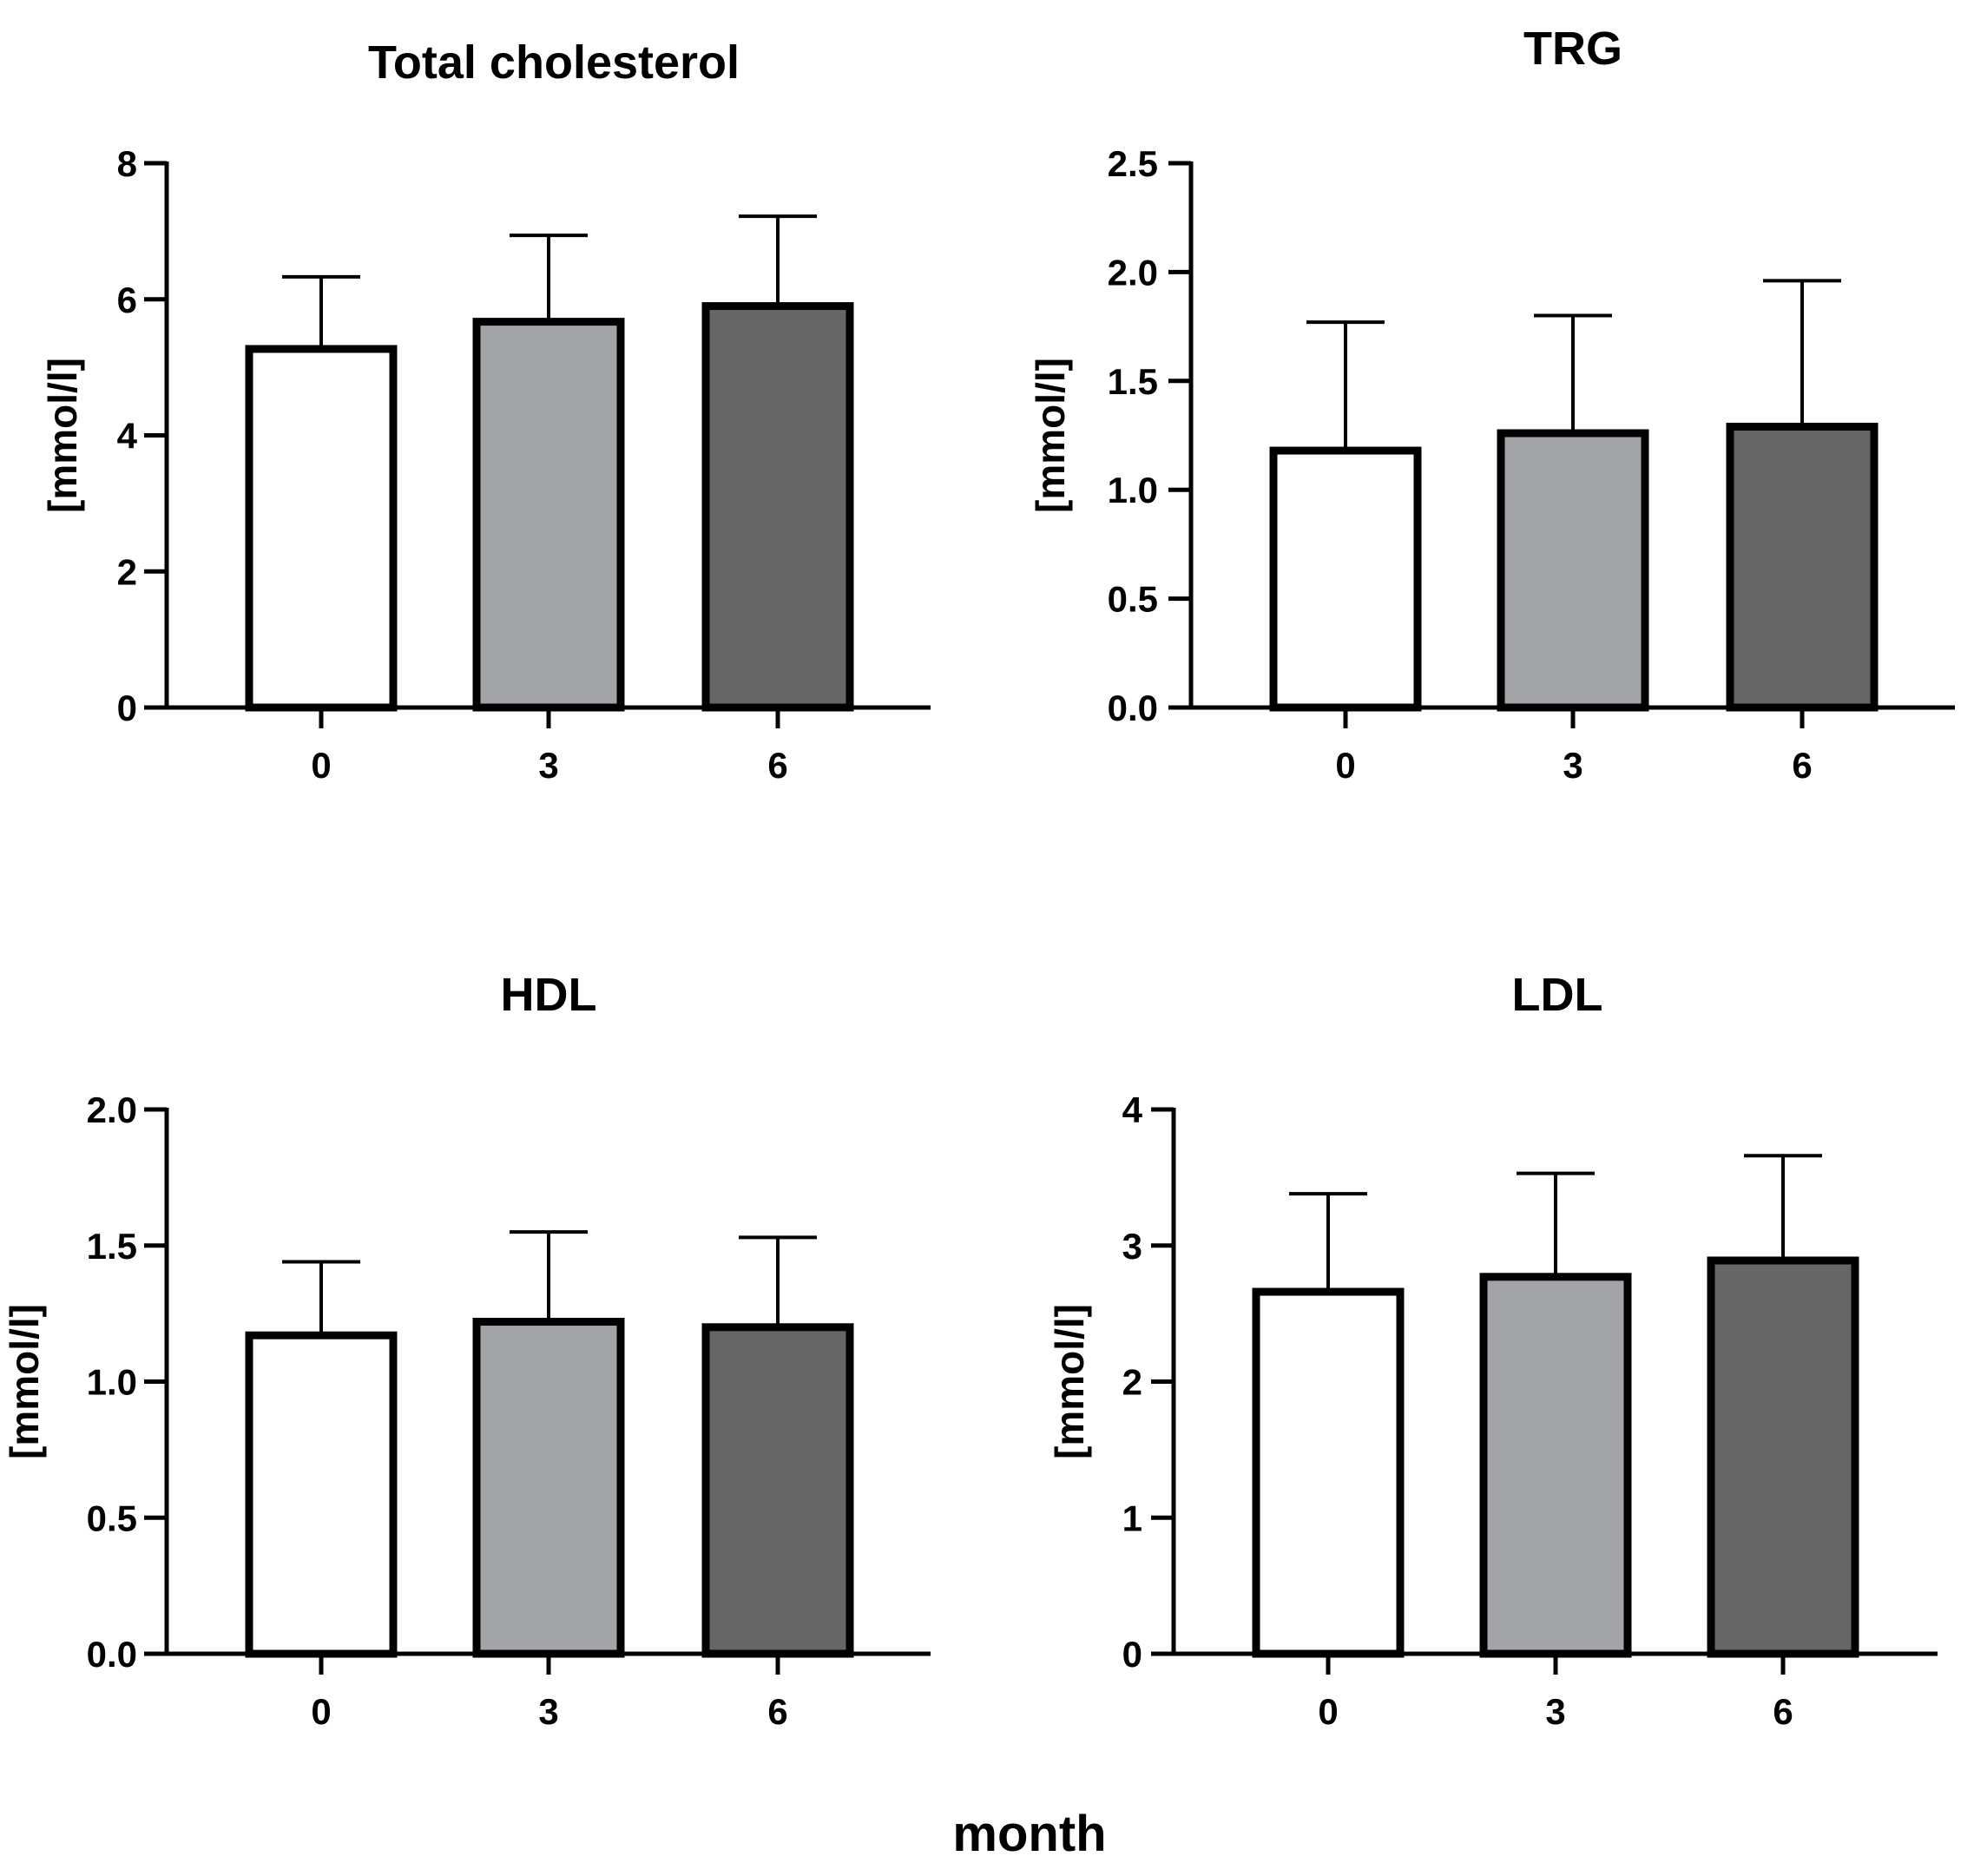 This screenshot has height=1876, width=1974. Describe the element at coordinates (1132, 1109) in the screenshot. I see `chart-ldl-y-tick-label: 4` at that location.